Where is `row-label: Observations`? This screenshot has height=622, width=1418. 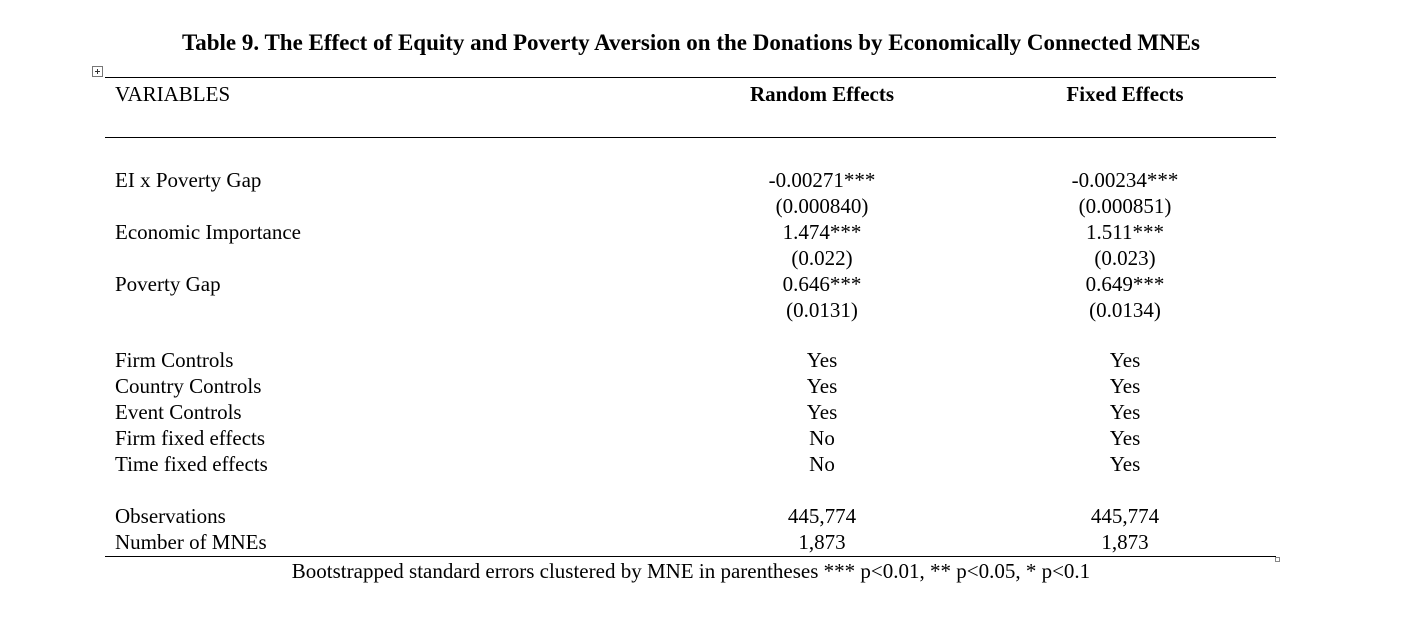 row-label: Observations is located at coordinates (170, 516).